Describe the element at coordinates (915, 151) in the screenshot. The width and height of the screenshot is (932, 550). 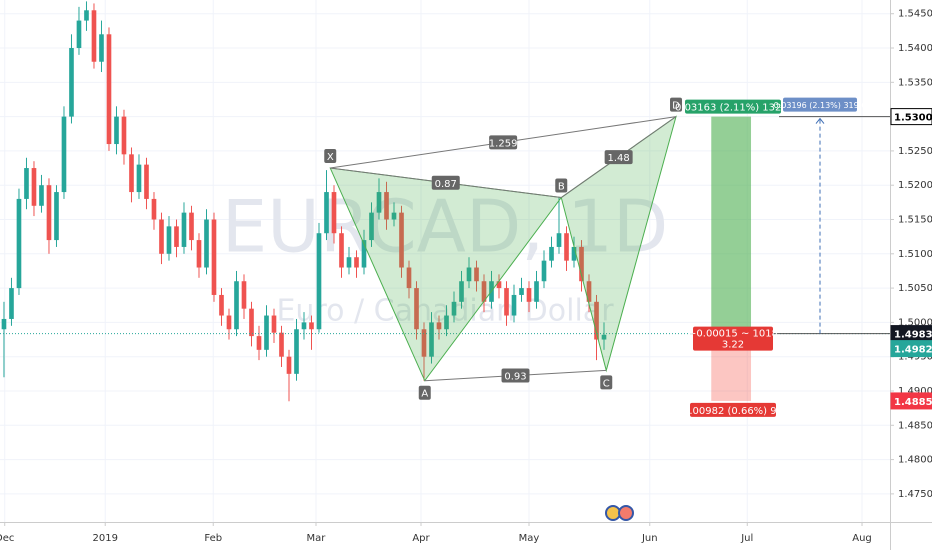
I see `y-tick-label: 1.52500` at that location.